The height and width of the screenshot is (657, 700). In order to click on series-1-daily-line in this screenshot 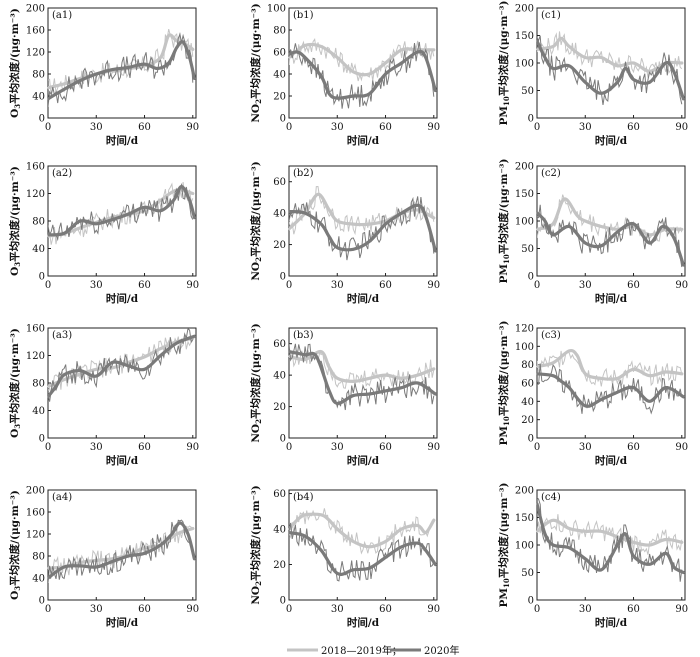, I will do `click(121, 364)`.